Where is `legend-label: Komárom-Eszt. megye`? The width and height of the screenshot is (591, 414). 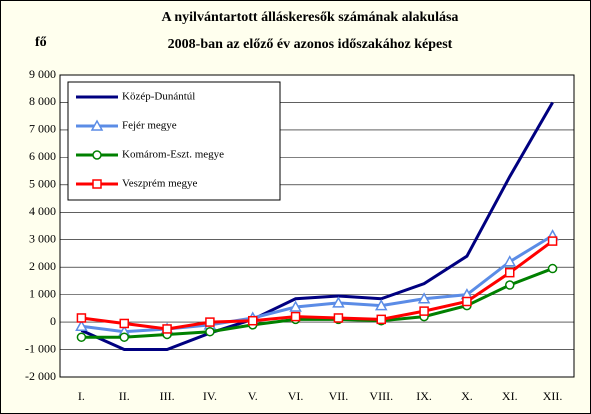 legend-label: Komárom-Eszt. megye is located at coordinates (173, 155).